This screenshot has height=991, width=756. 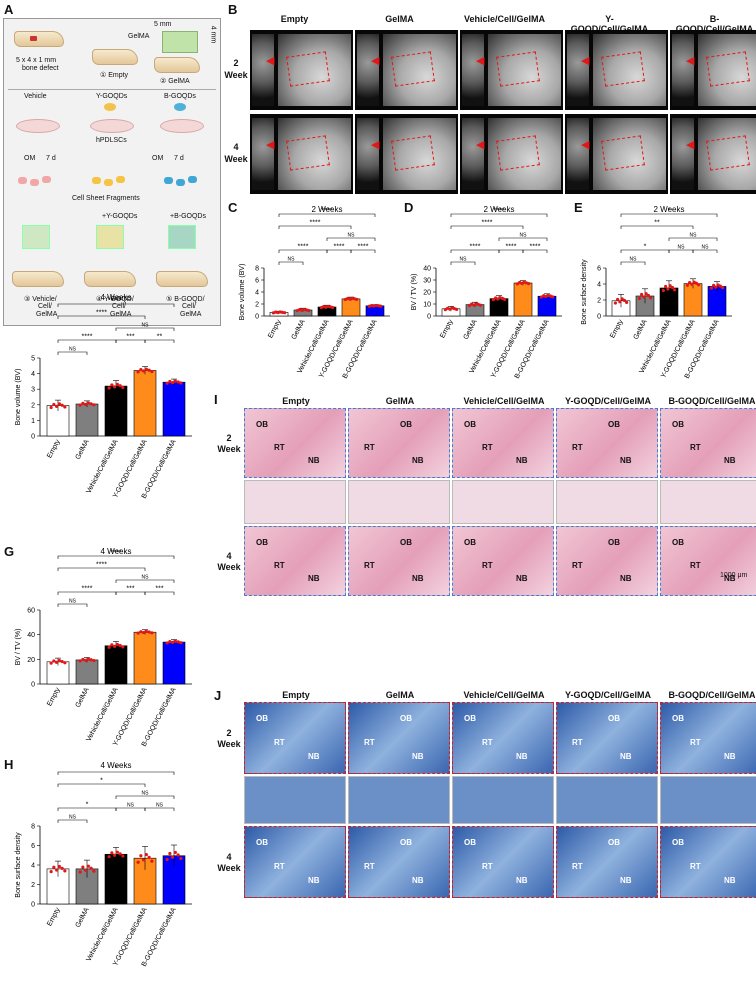 What do you see at coordinates (242, 292) in the screenshot?
I see `y-axis-label: Bone volume (BV)` at bounding box center [242, 292].